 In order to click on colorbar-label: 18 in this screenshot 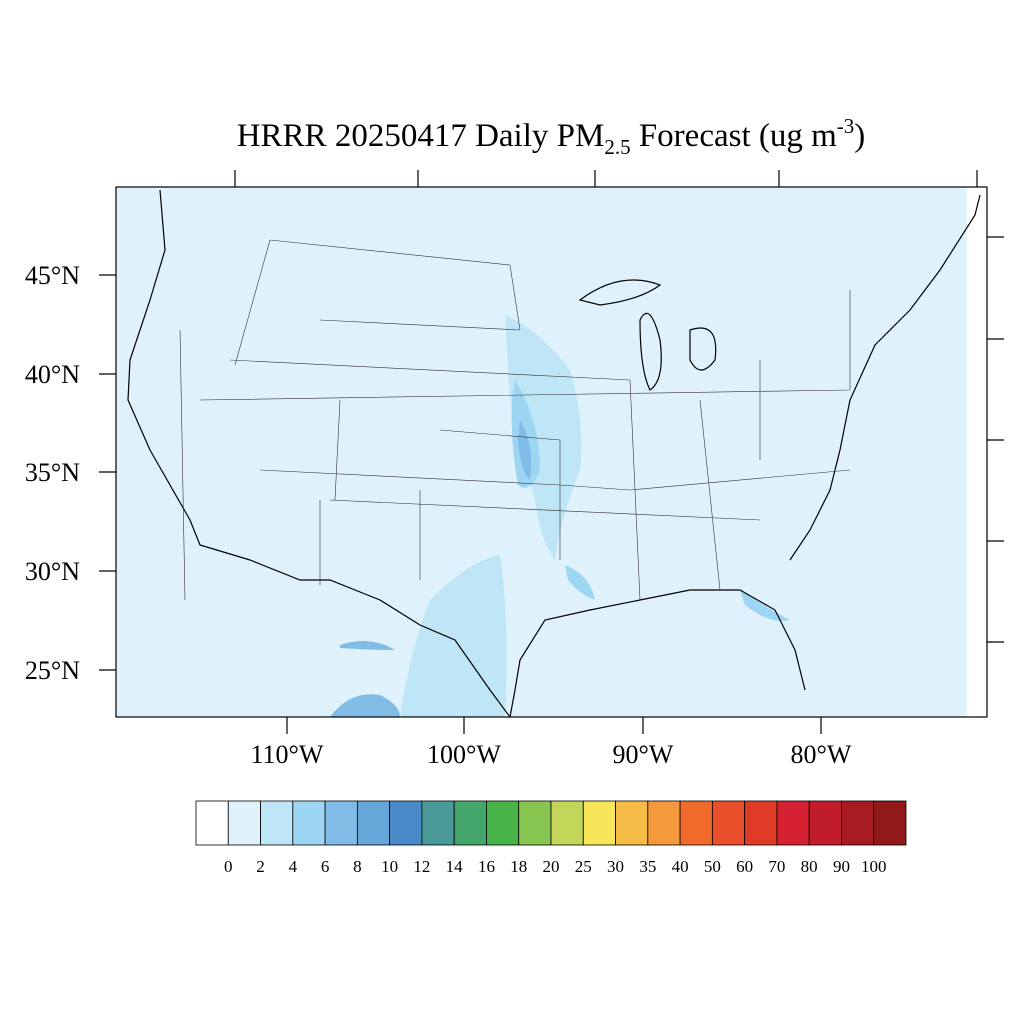, I will do `click(518, 866)`.